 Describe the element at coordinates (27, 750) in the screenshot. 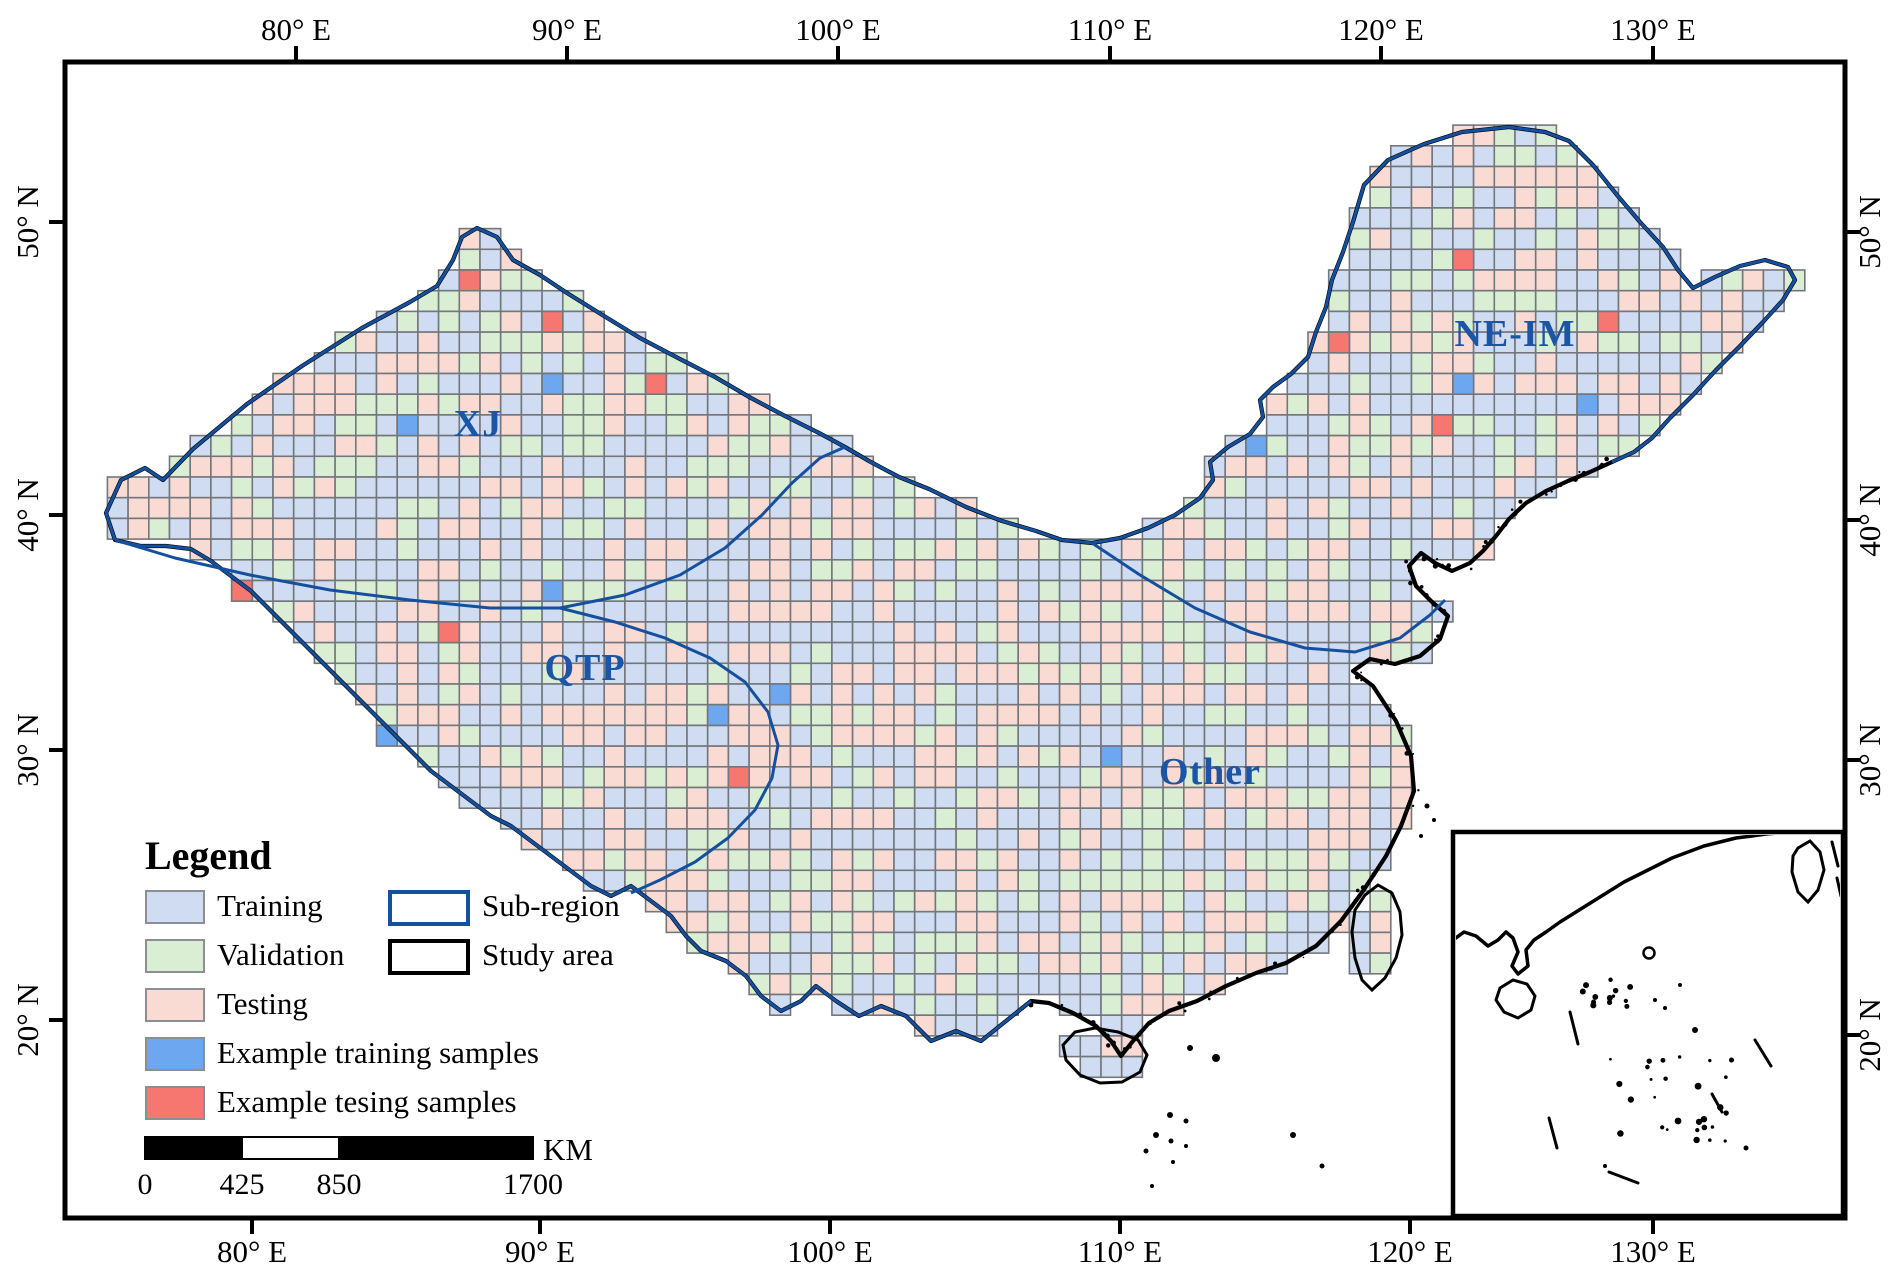

I see `axis-label-left: 30° N` at that location.